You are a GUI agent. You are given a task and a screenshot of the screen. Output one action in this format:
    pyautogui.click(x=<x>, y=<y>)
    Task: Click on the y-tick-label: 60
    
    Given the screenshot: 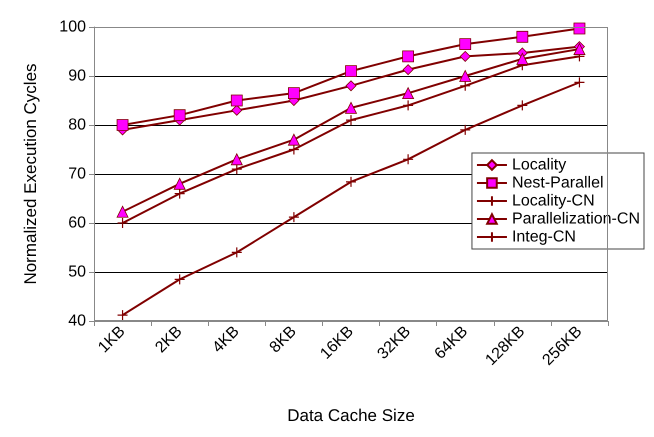 What is the action you would take?
    pyautogui.click(x=77, y=223)
    